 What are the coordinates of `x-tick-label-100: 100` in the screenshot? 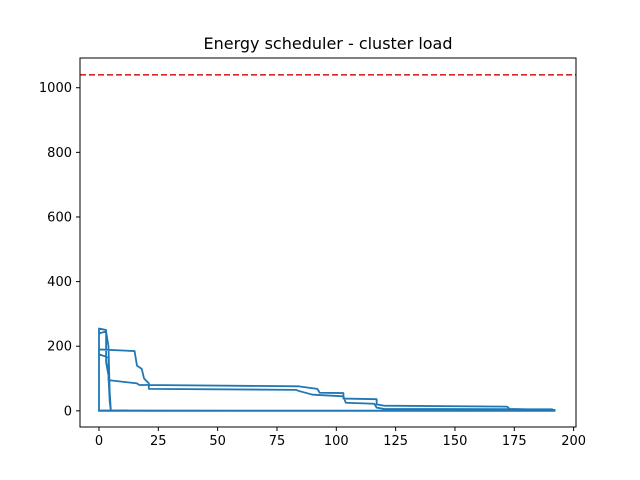 It's located at (336, 441).